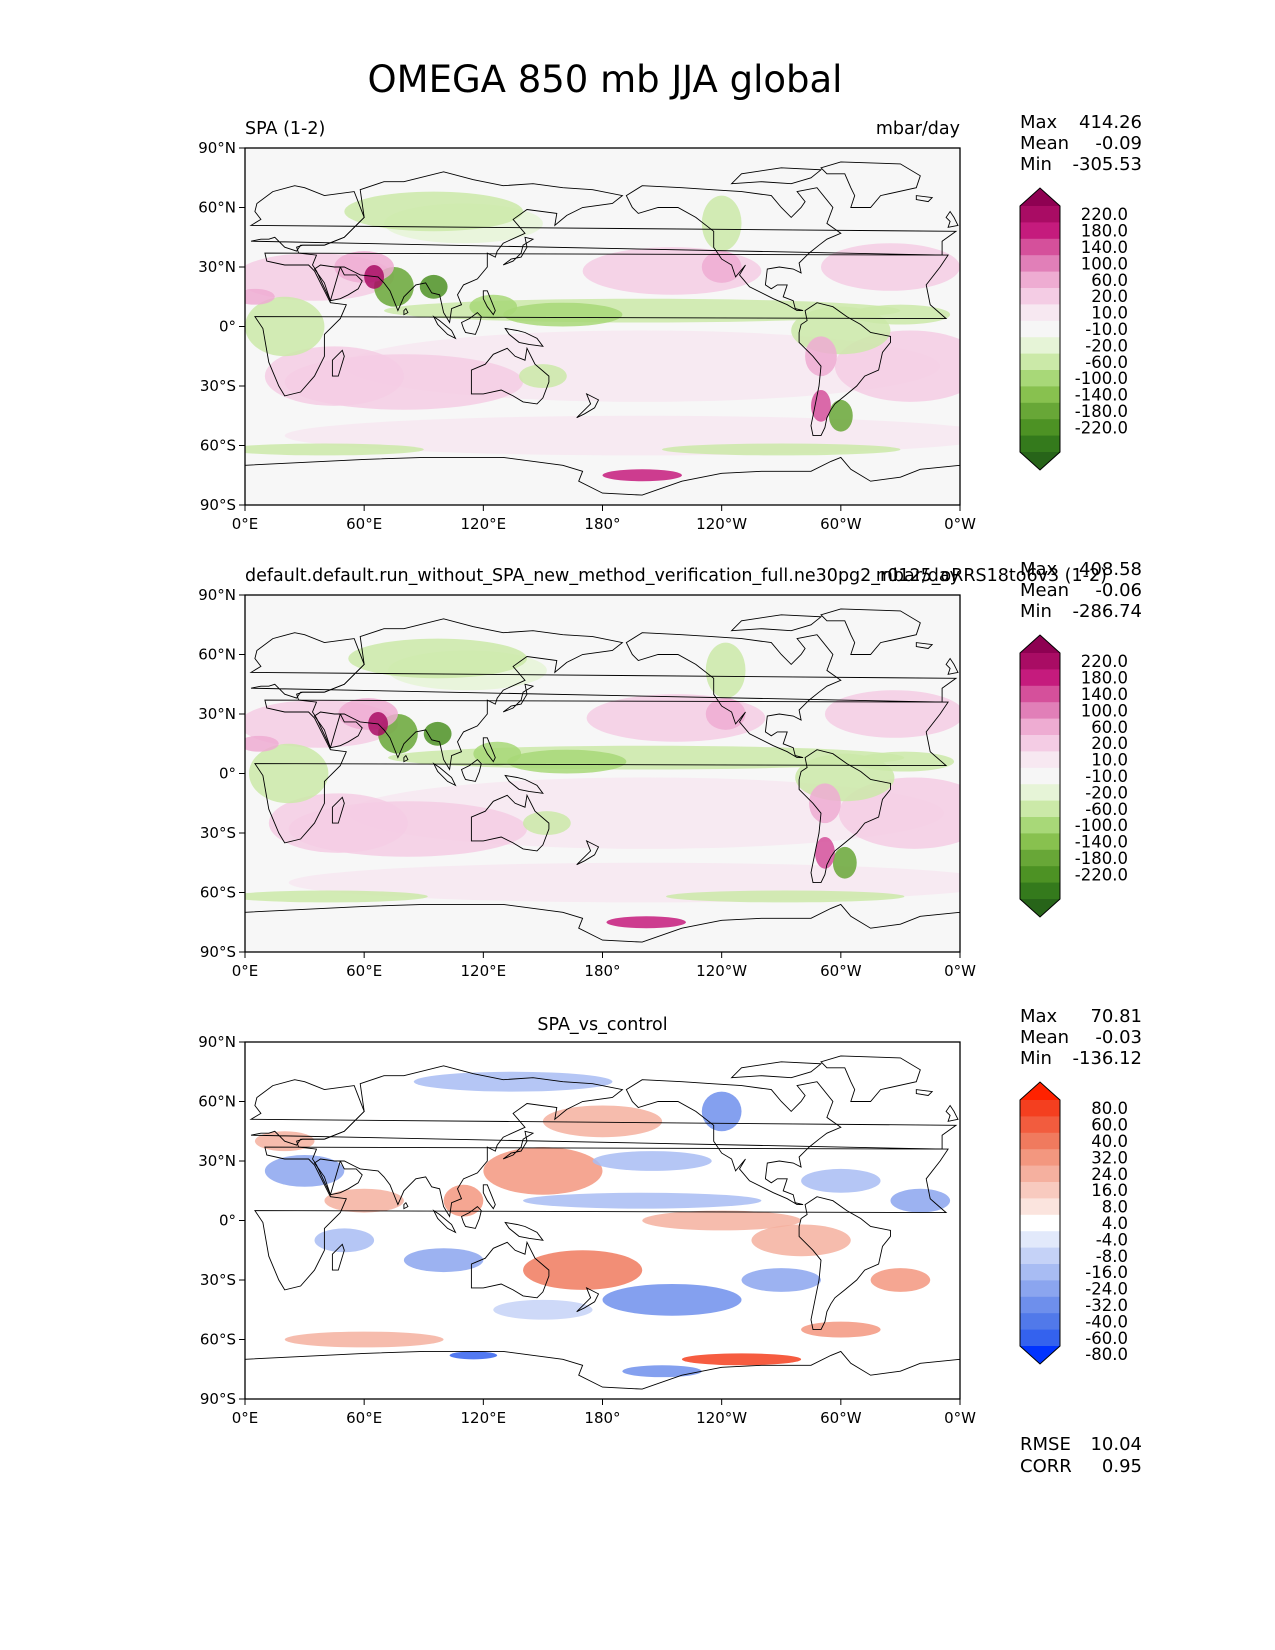 This screenshot has width=1275, height=1650. I want to click on y-tick-label: 60°N, so click(217, 208).